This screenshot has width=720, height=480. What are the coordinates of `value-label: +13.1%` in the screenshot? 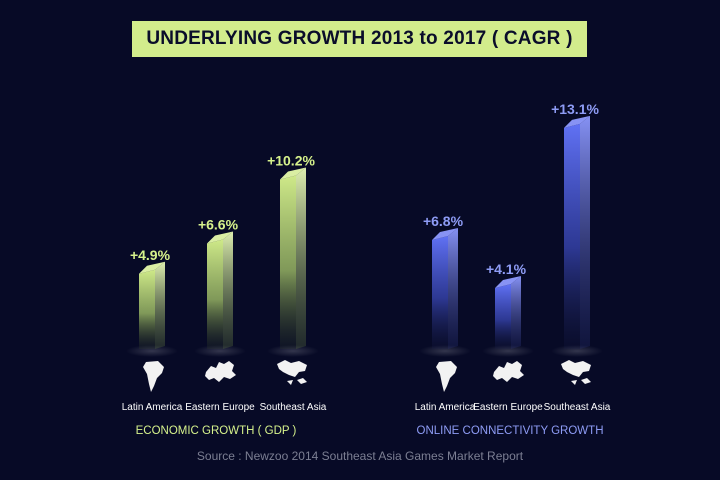 It's located at (575, 109).